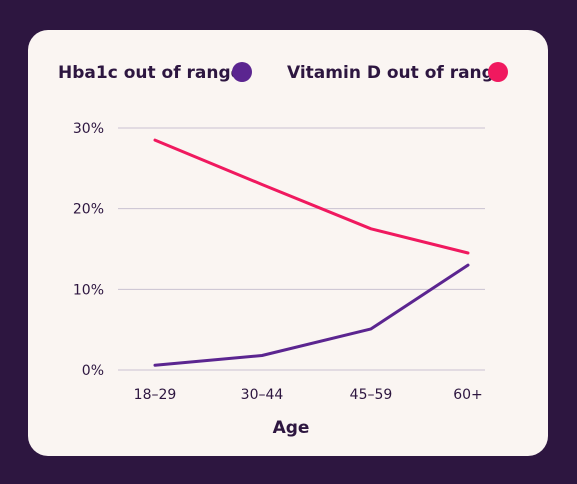  I want to click on y-tick-label: 10%, so click(88, 290).